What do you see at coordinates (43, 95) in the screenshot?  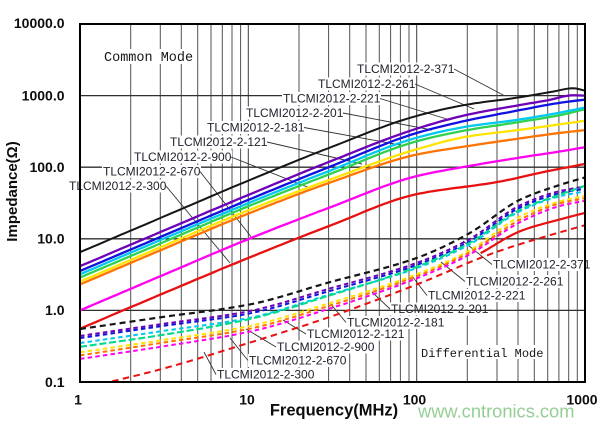 I see `svg-text: 1000.0` at bounding box center [43, 95].